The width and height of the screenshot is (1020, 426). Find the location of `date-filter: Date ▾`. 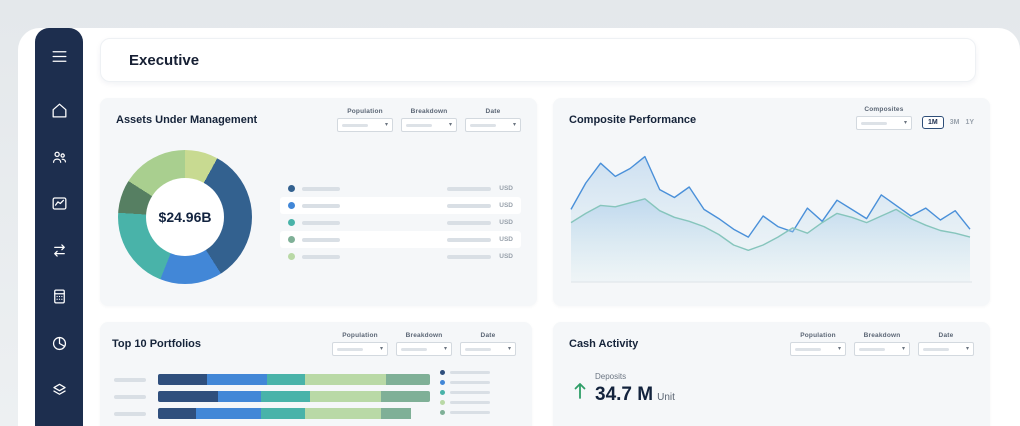

date-filter: Date ▾ is located at coordinates (493, 120).